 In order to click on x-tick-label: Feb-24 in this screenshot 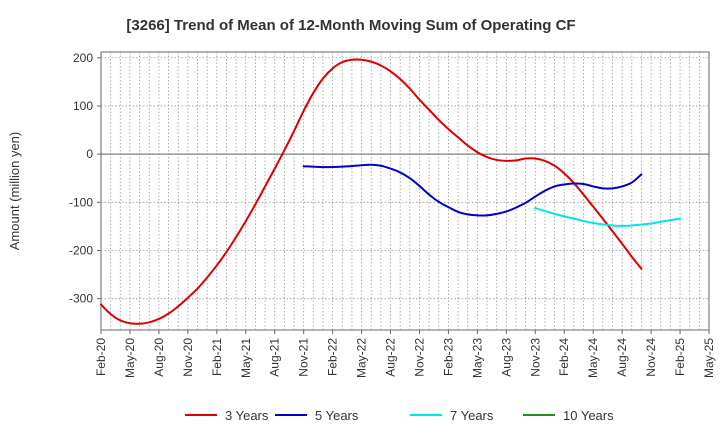, I will do `click(564, 357)`.